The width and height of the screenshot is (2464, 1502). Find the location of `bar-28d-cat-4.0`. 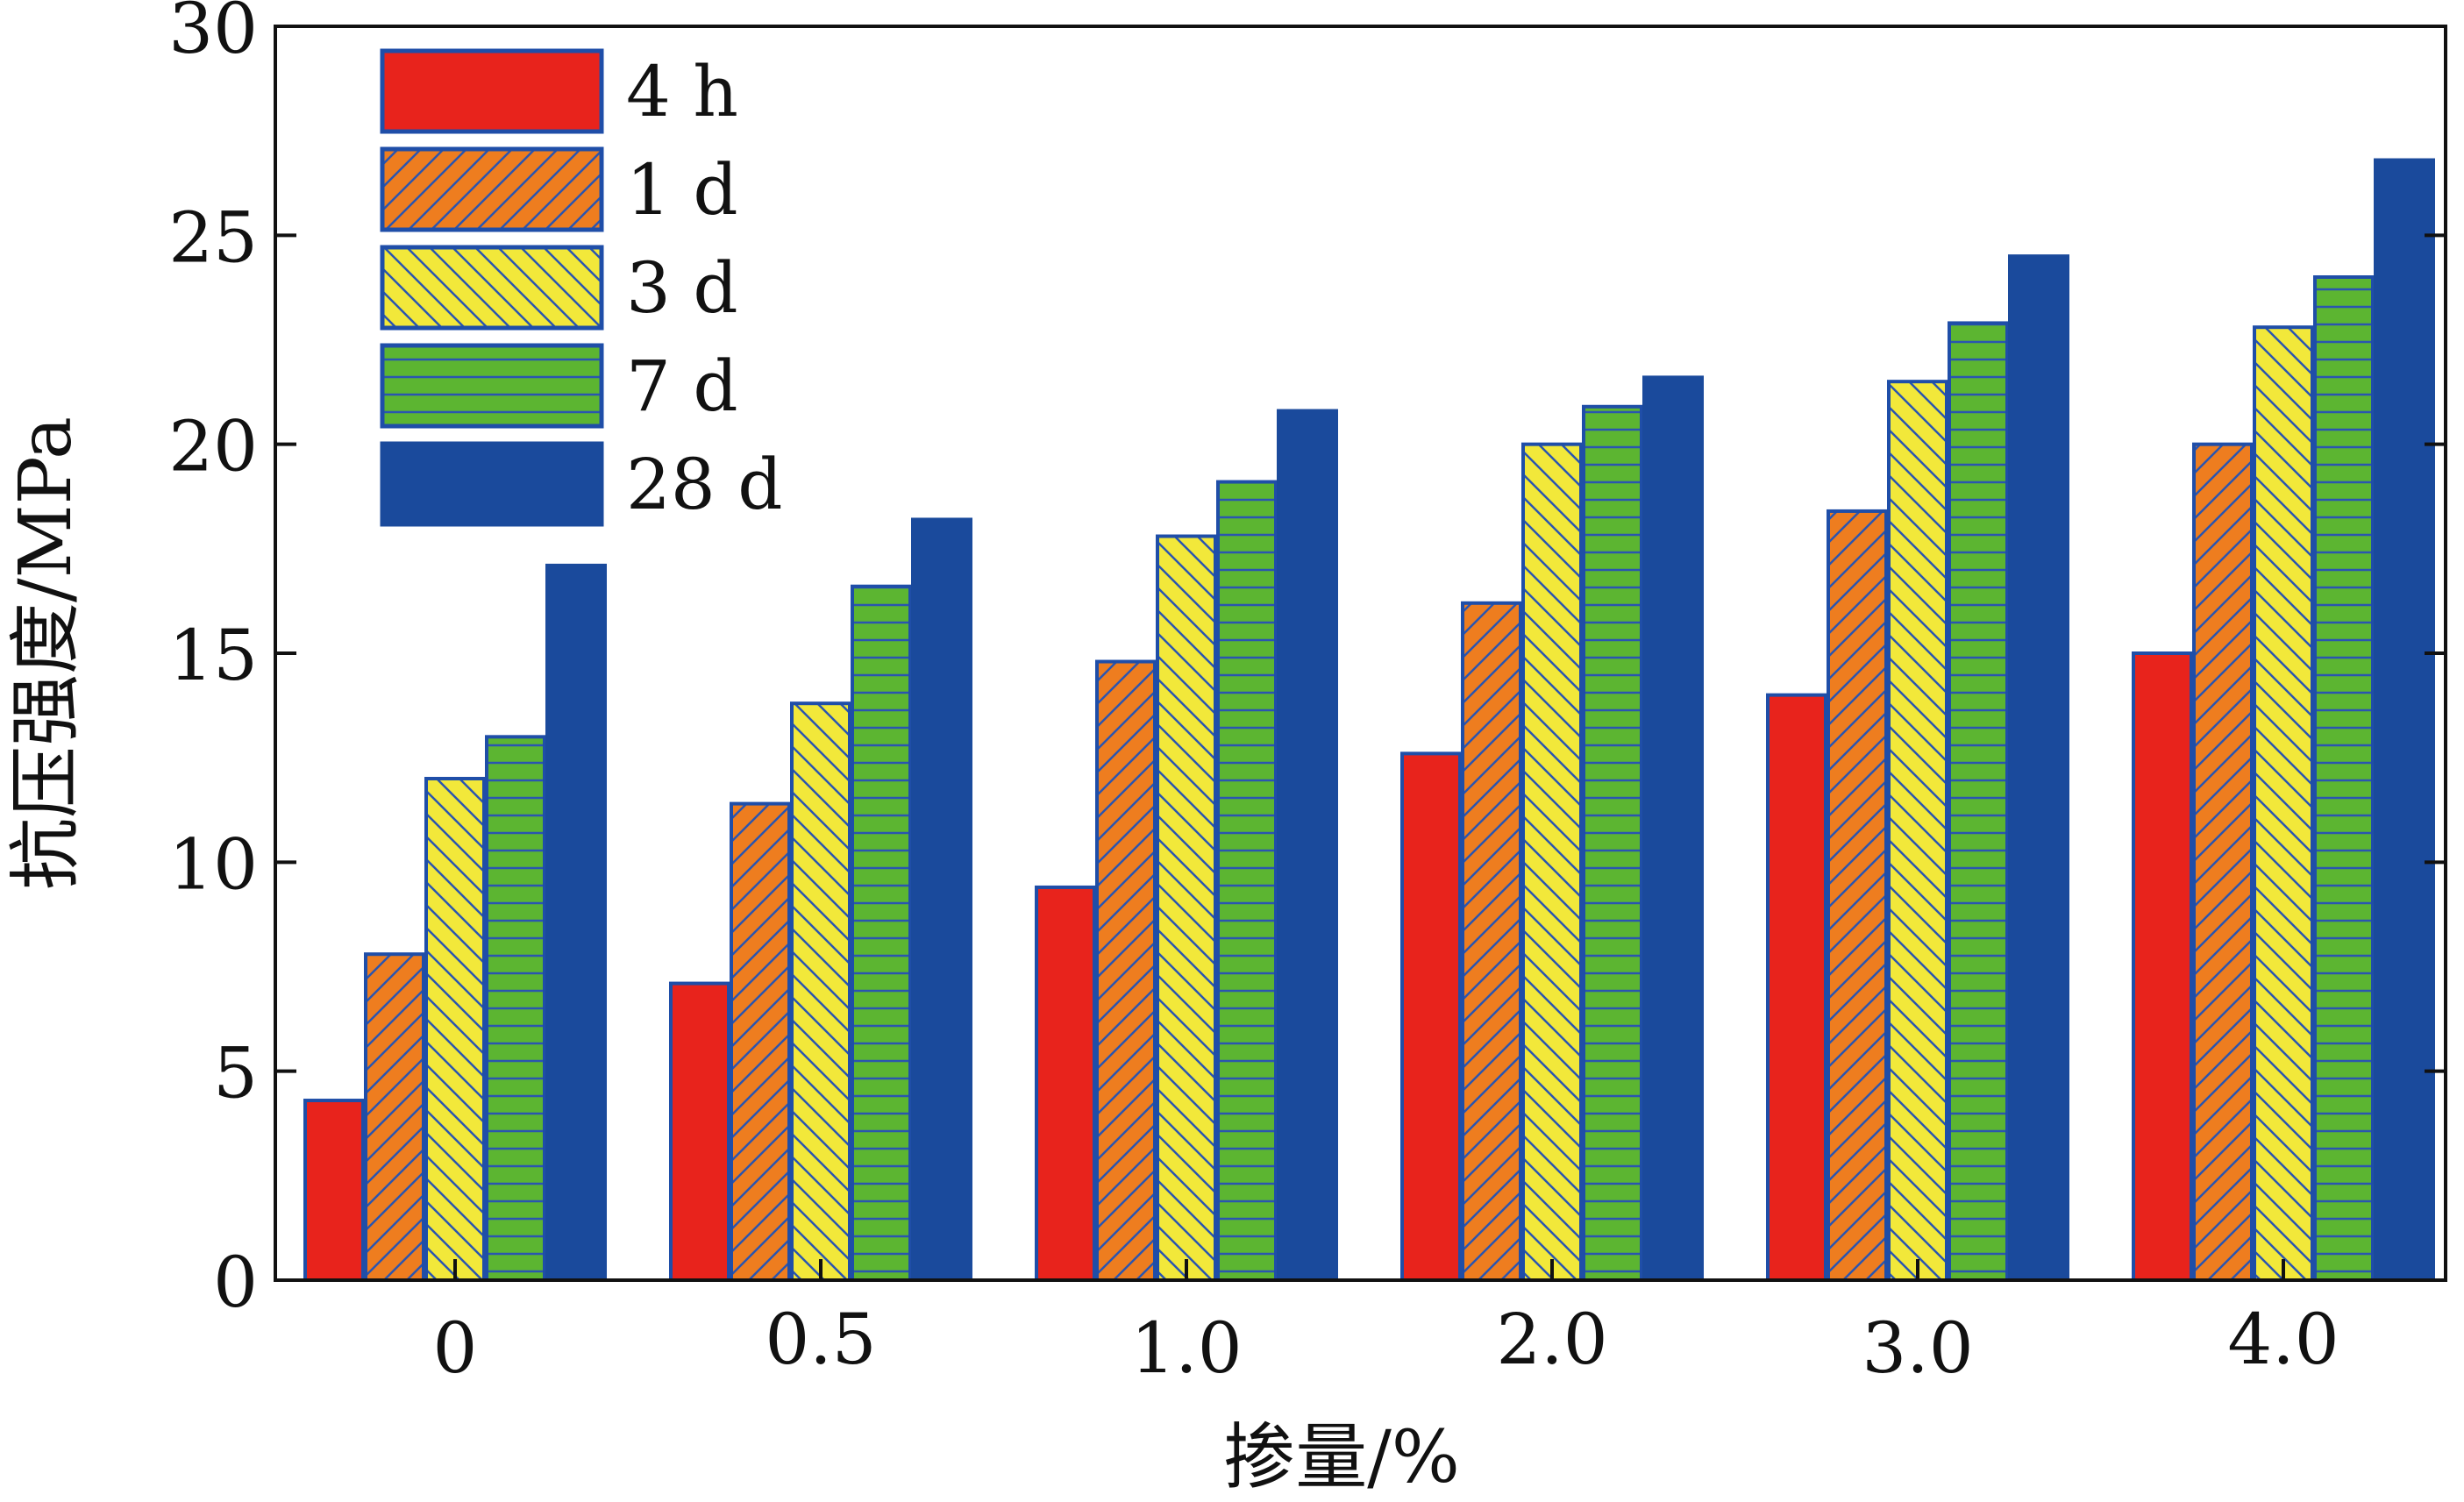

bar-28d-cat-4.0 is located at coordinates (2404, 720).